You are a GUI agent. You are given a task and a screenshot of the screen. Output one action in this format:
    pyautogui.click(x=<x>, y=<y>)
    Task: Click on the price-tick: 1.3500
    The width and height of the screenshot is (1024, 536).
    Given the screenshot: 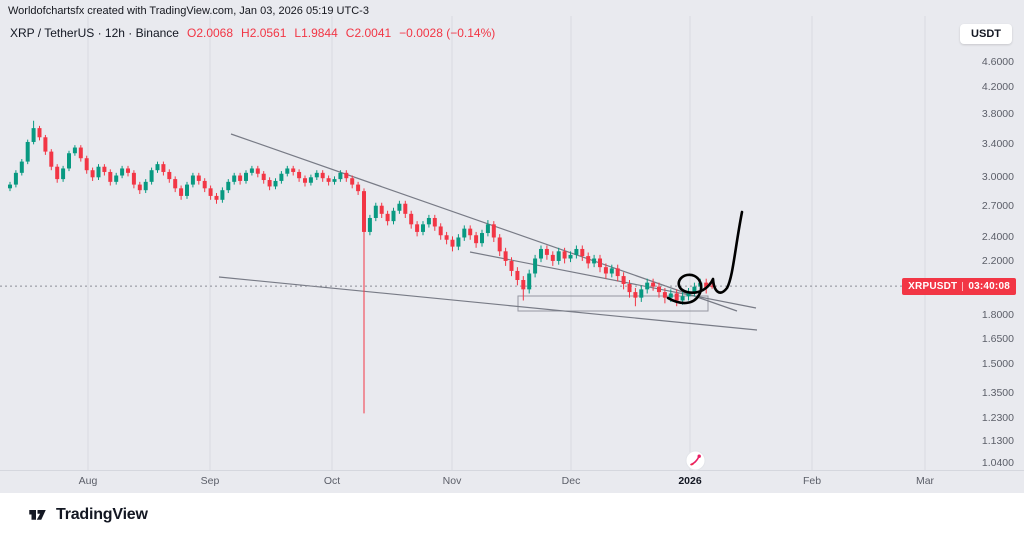 What is the action you would take?
    pyautogui.click(x=997, y=392)
    